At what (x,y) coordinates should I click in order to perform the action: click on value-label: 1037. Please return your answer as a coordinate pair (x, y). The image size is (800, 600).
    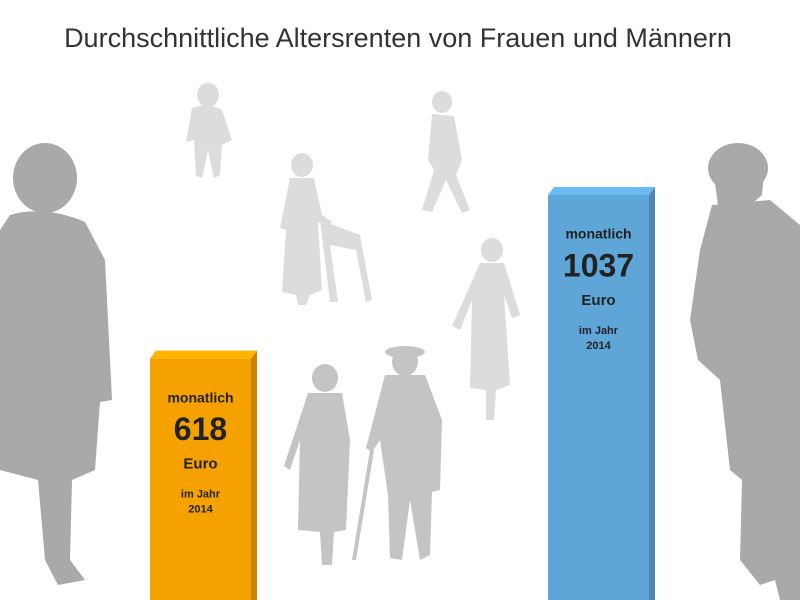
    Looking at the image, I should click on (598, 265).